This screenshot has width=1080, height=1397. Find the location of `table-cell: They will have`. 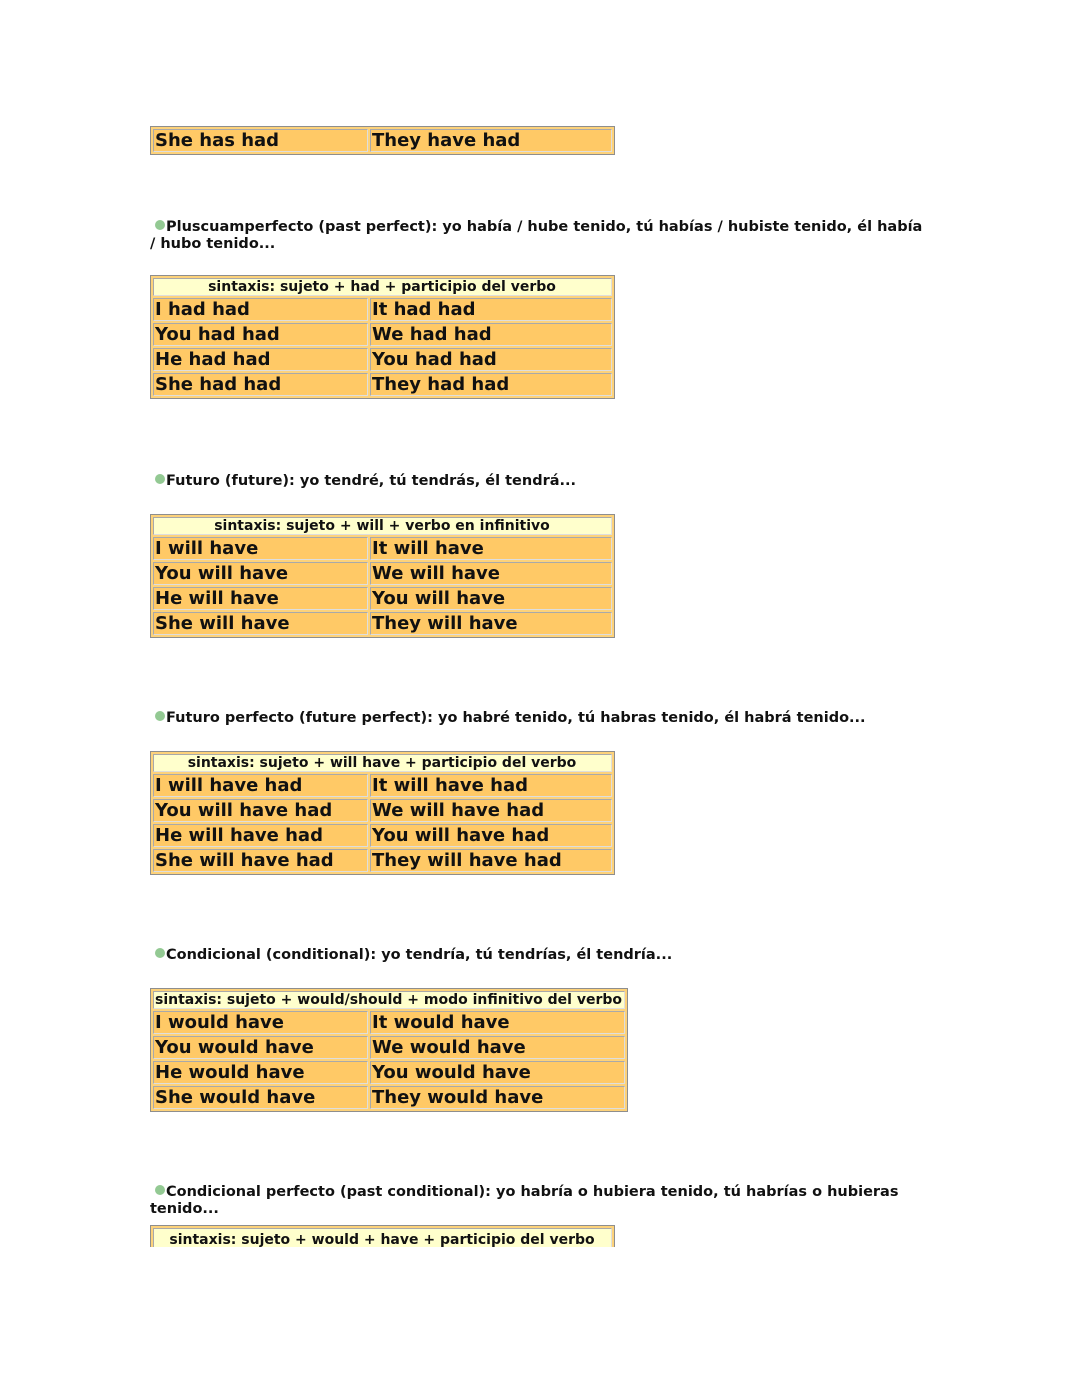

table-cell: They will have is located at coordinates (491, 623).